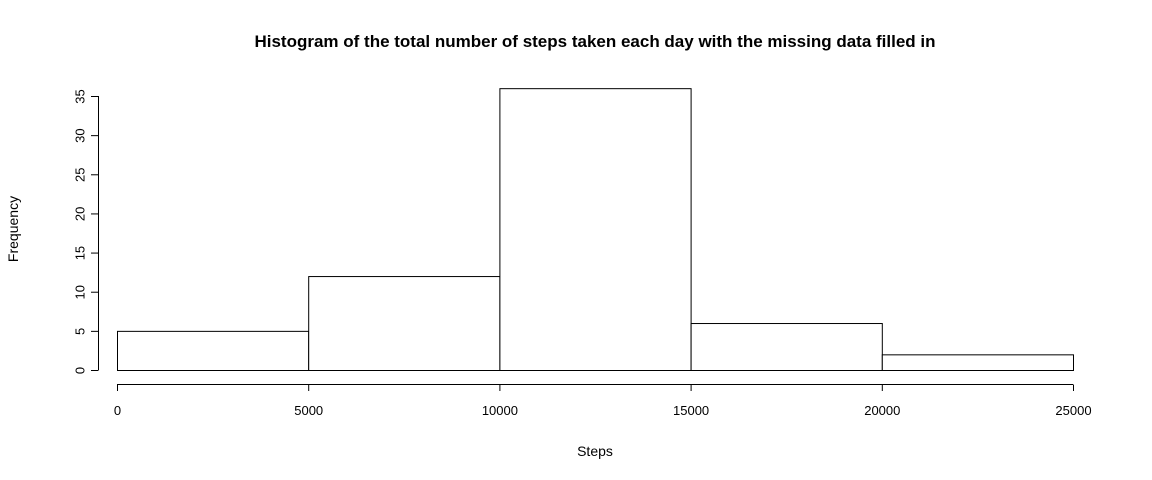 The image size is (1152, 480). I want to click on x-tick-label: 5000, so click(308, 410).